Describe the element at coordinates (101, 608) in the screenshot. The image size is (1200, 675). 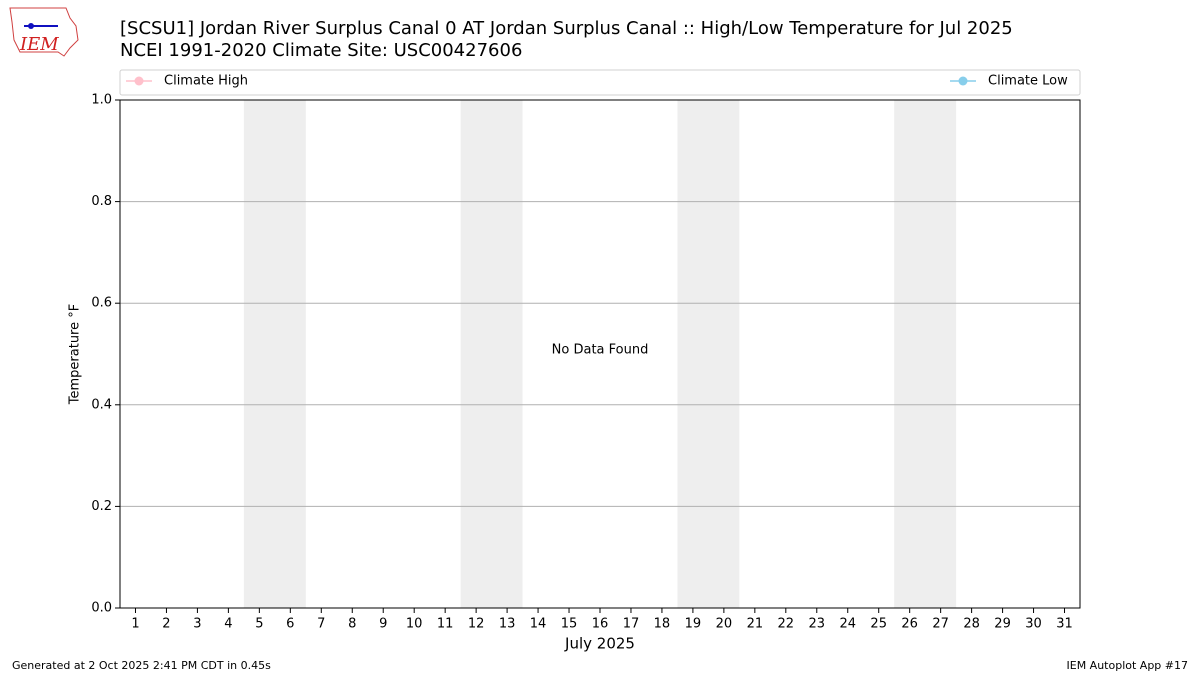
I see `y-tick-label: 0.0` at that location.